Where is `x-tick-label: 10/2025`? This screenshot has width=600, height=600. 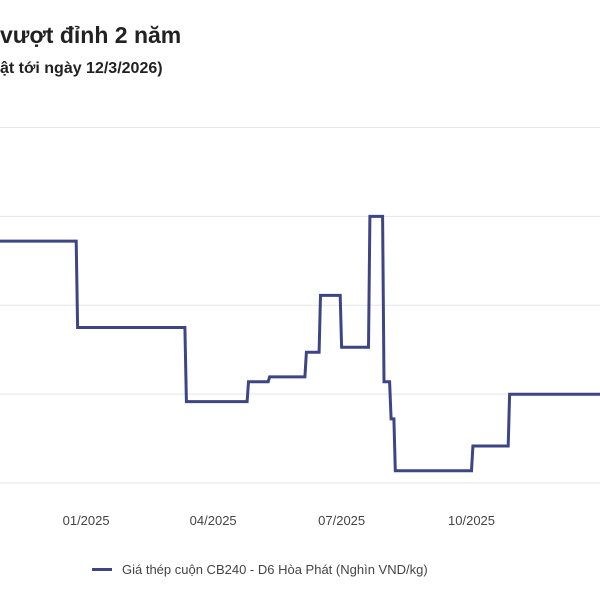 x-tick-label: 10/2025 is located at coordinates (471, 520).